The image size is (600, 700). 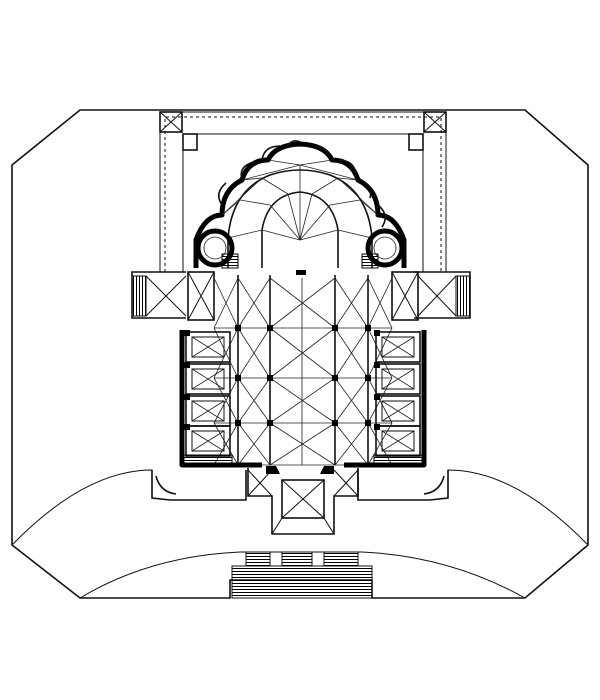 What do you see at coordinates (209, 399) in the screenshot?
I see `north-aisle-chapels` at bounding box center [209, 399].